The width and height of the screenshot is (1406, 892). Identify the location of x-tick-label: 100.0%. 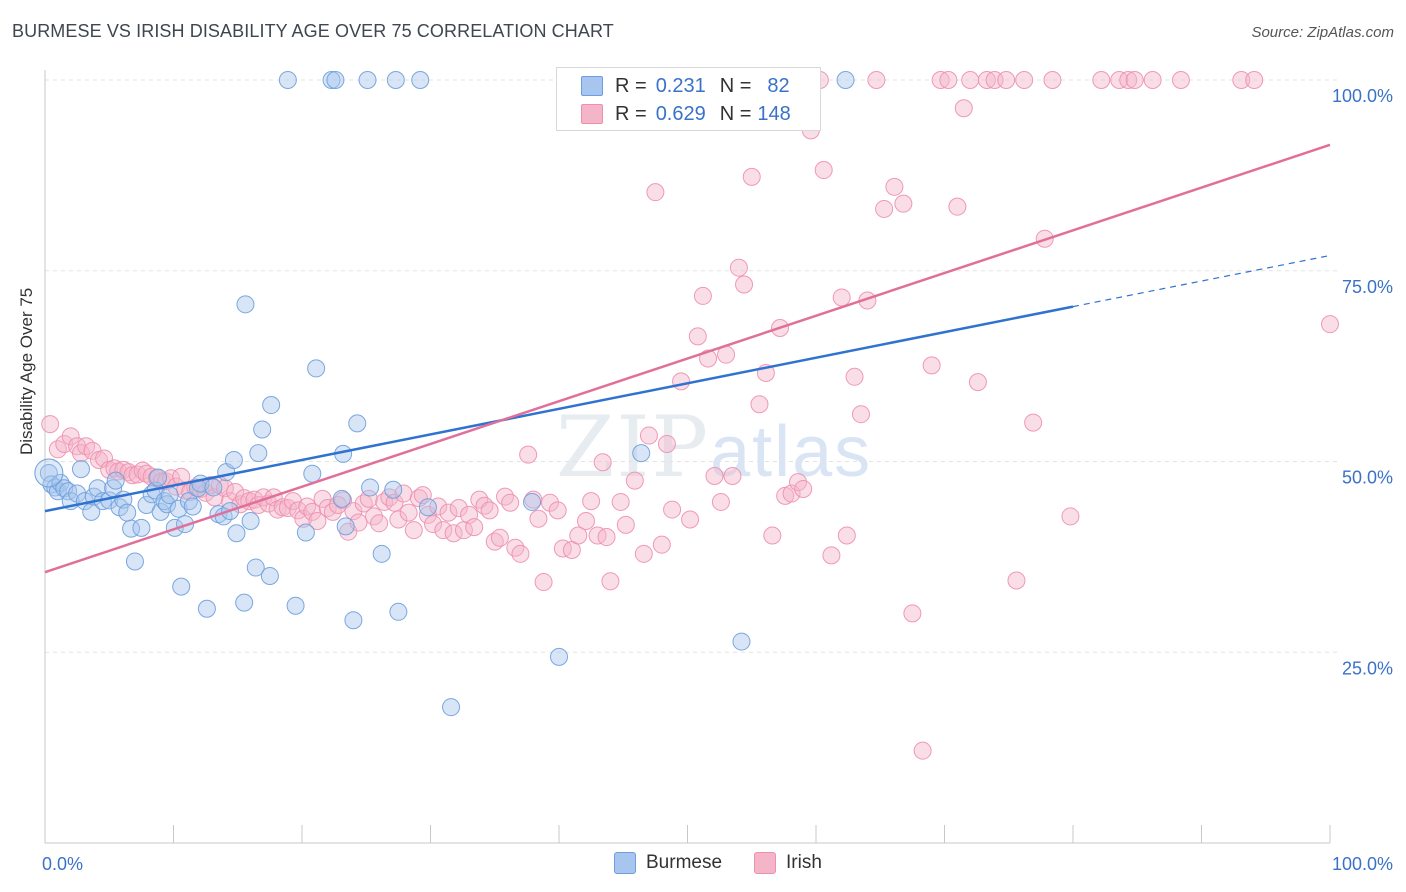
(1362, 864).